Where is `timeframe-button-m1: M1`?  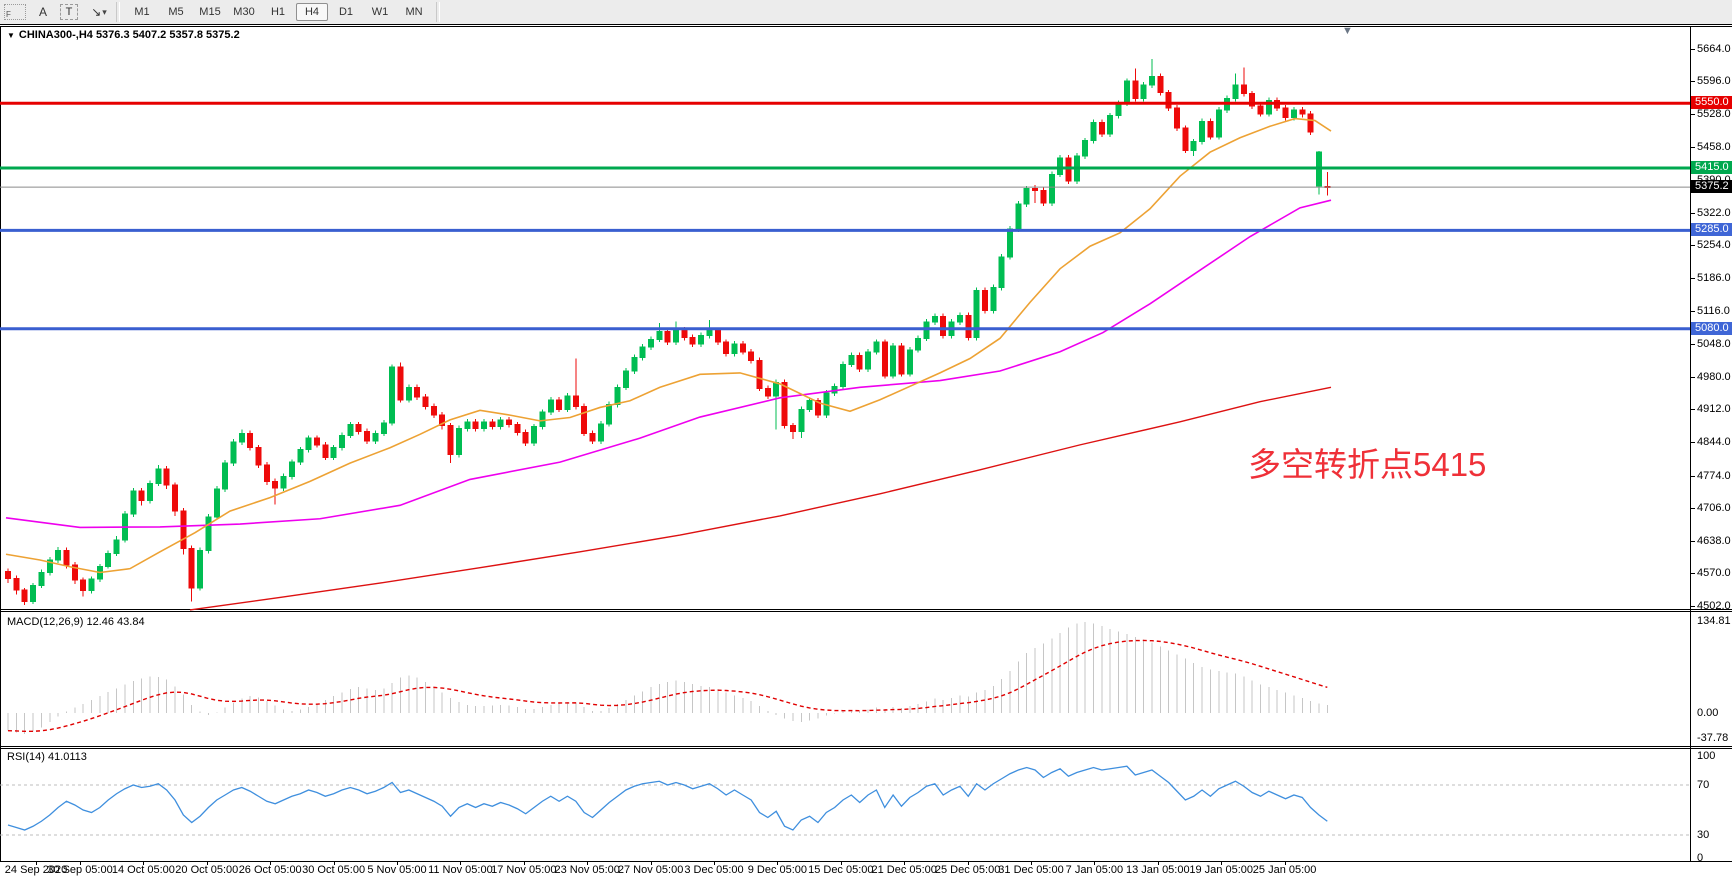 timeframe-button-m1: M1 is located at coordinates (142, 12).